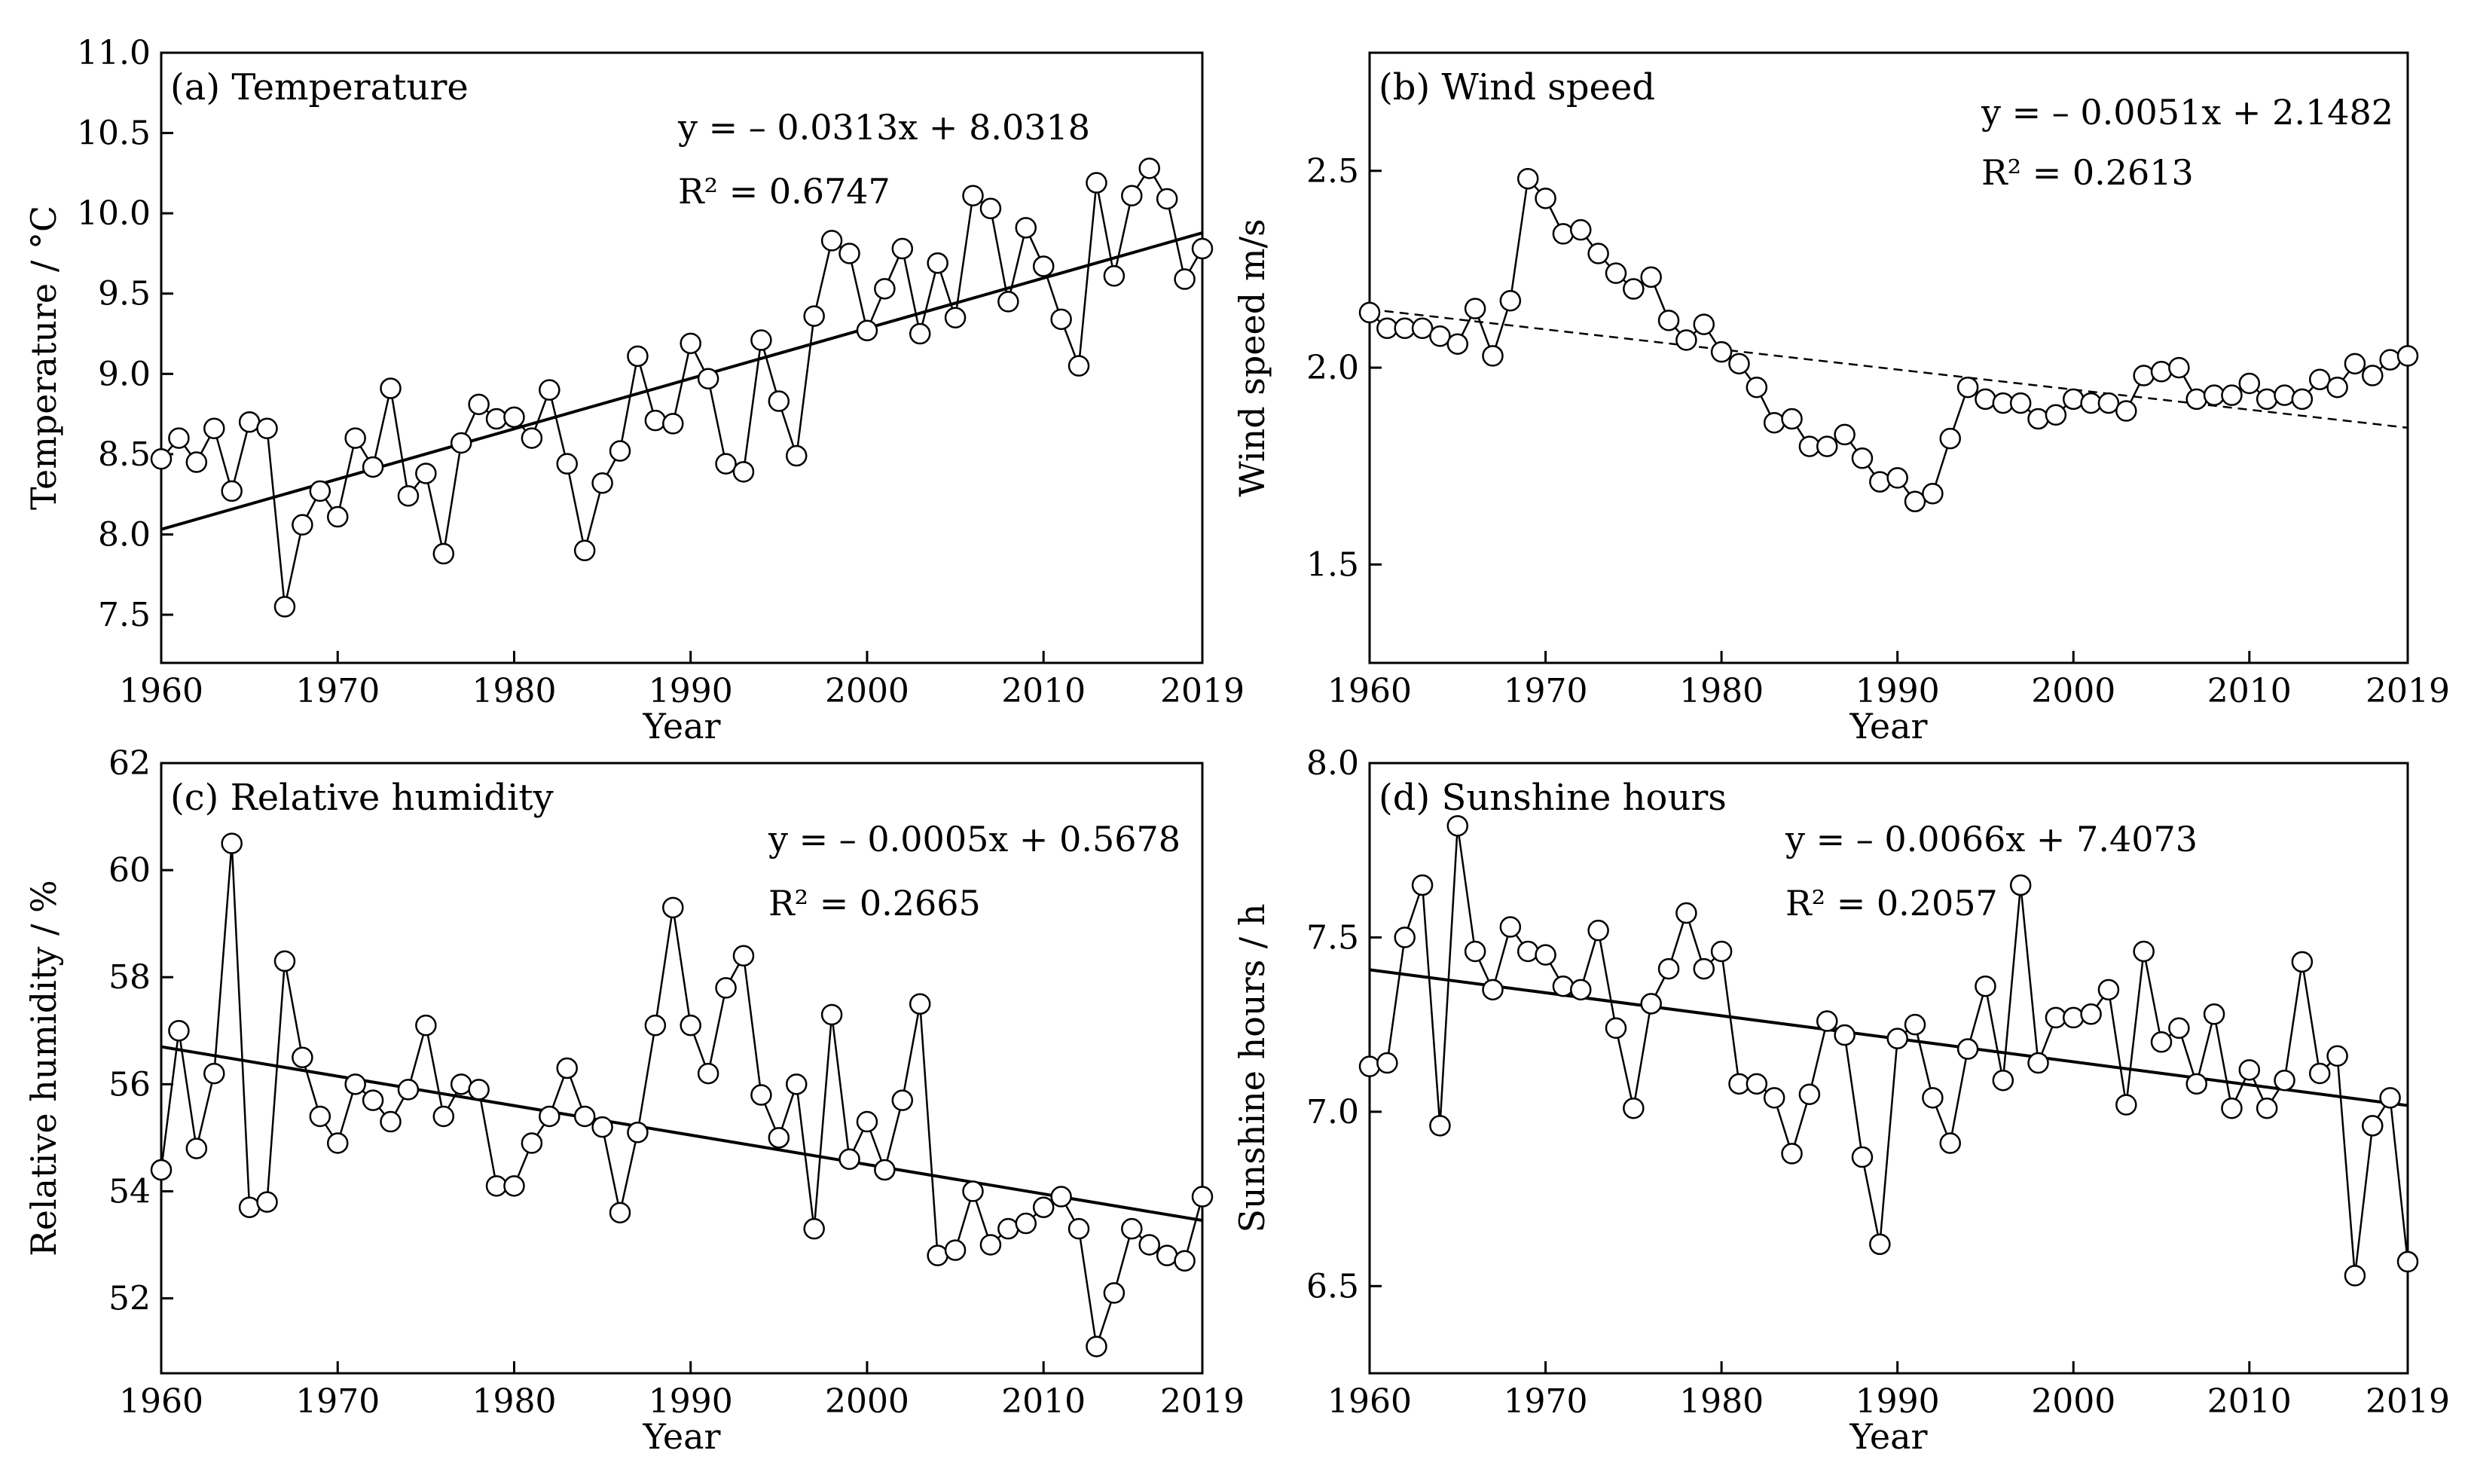 Image resolution: width=2471 pixels, height=1484 pixels. I want to click on y-tick-label: 6.5, so click(1332, 1286).